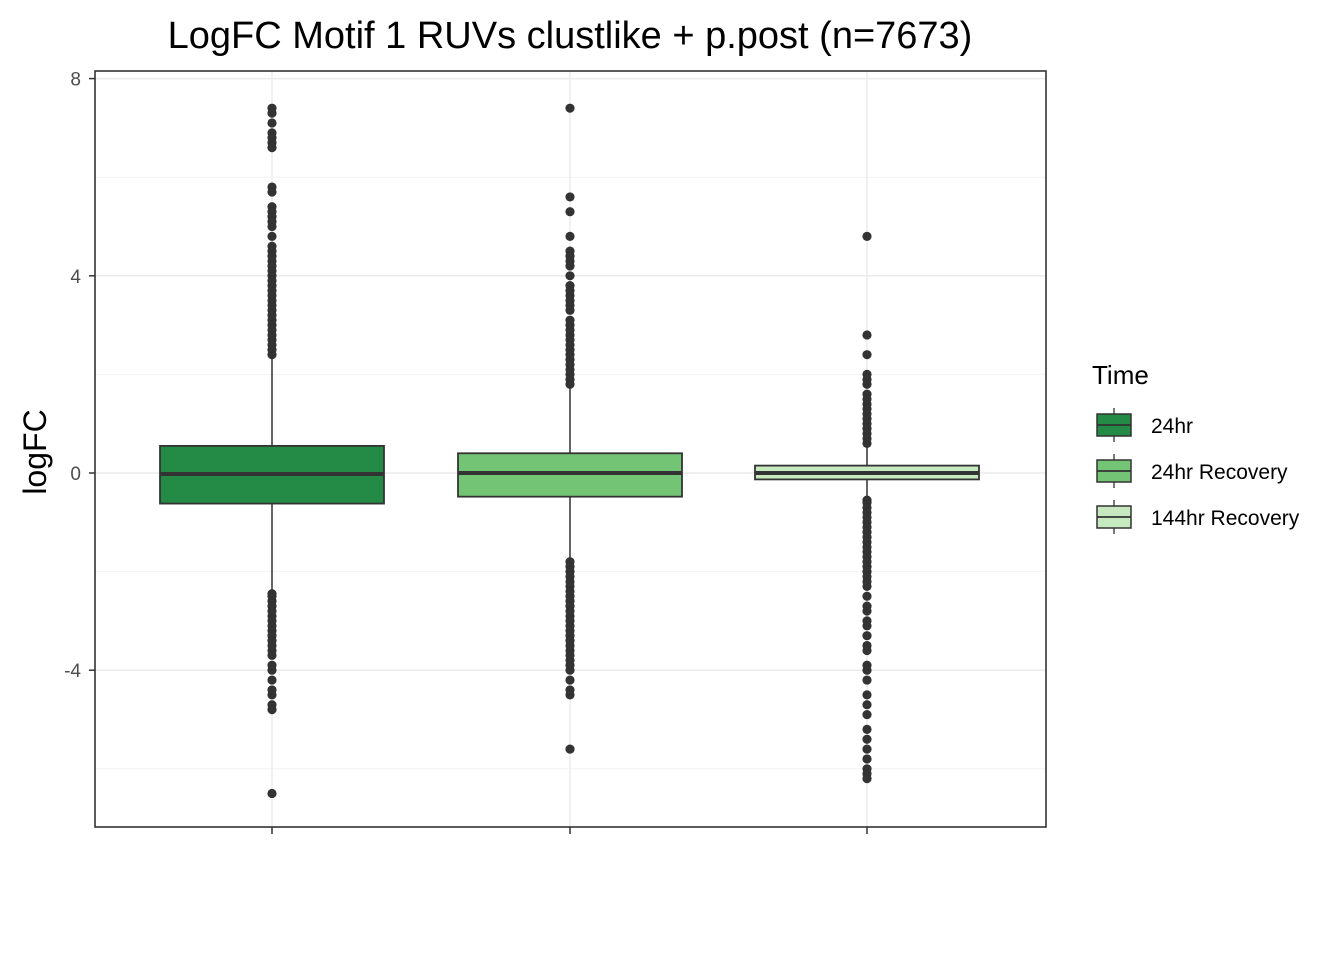 The image size is (1344, 960). Describe the element at coordinates (72, 671) in the screenshot. I see `y-tick-label: -4` at that location.